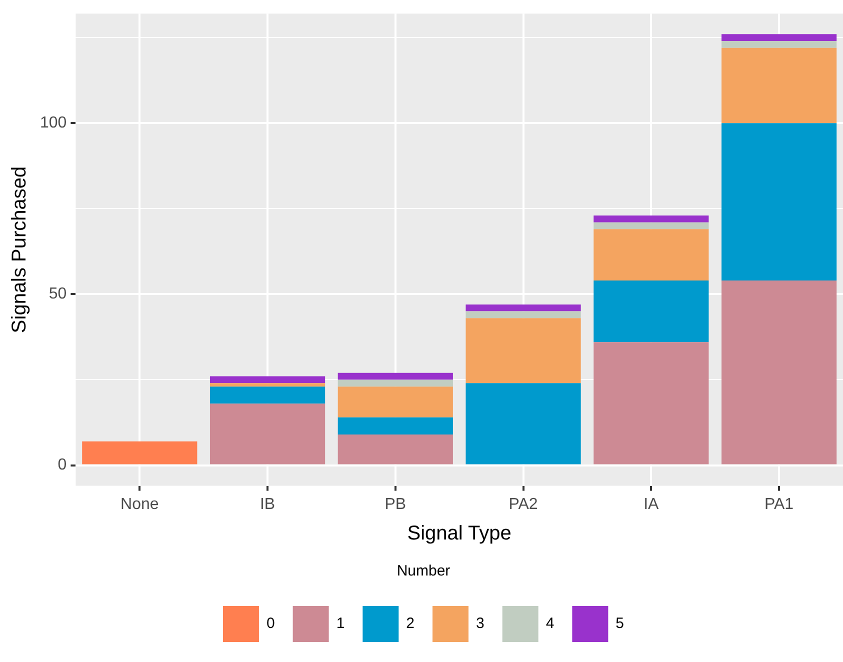 This screenshot has height=662, width=843. Describe the element at coordinates (53, 123) in the screenshot. I see `y-tick-label: 100` at that location.